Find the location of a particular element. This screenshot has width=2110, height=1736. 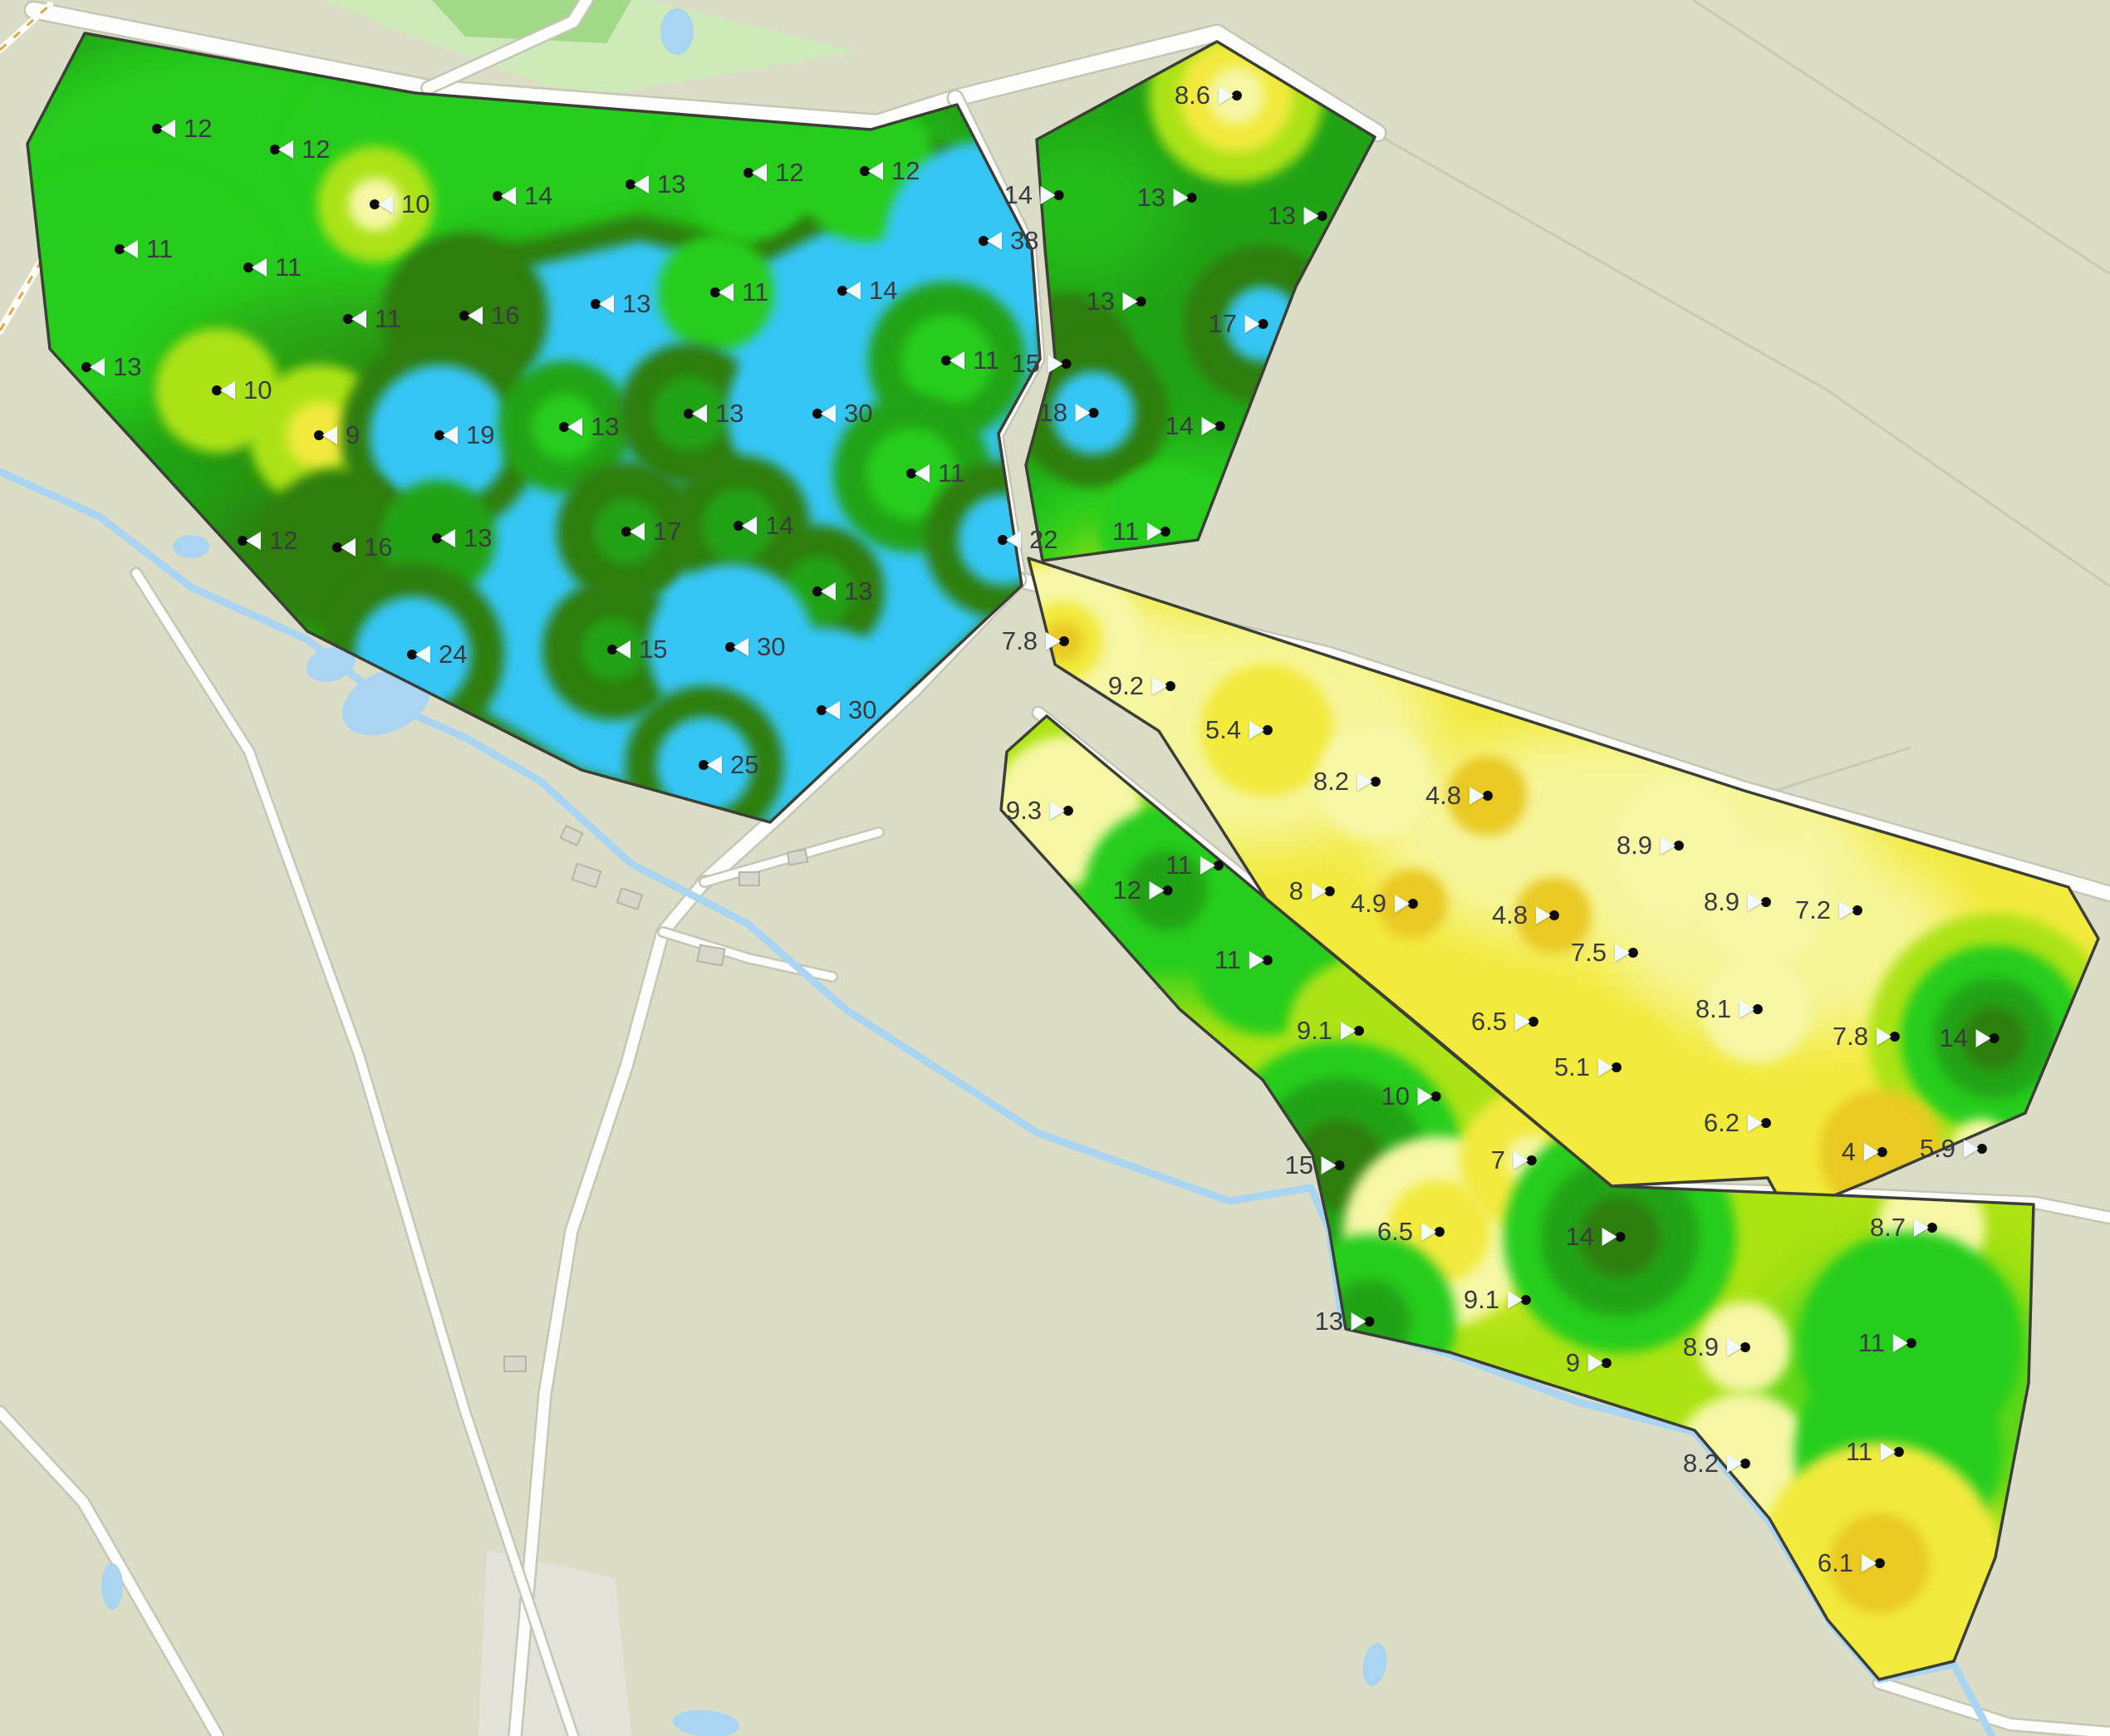

data-point-marker: 19 is located at coordinates (467, 442).